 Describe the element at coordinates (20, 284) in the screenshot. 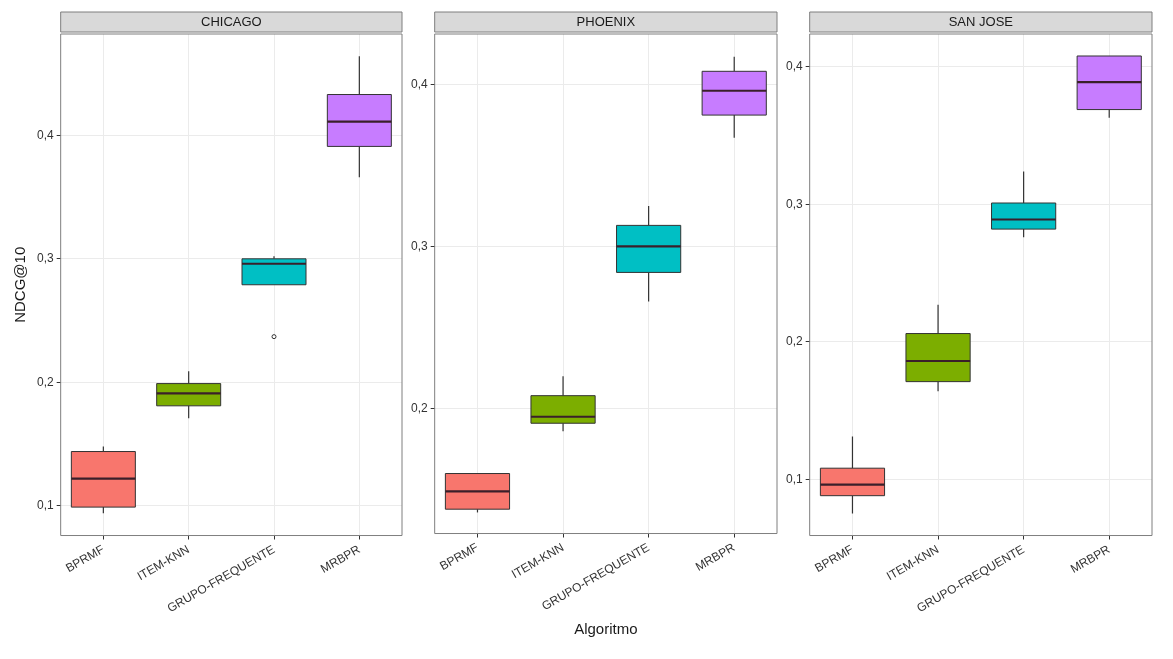

I see `y-axis-title: NDCG@10` at that location.